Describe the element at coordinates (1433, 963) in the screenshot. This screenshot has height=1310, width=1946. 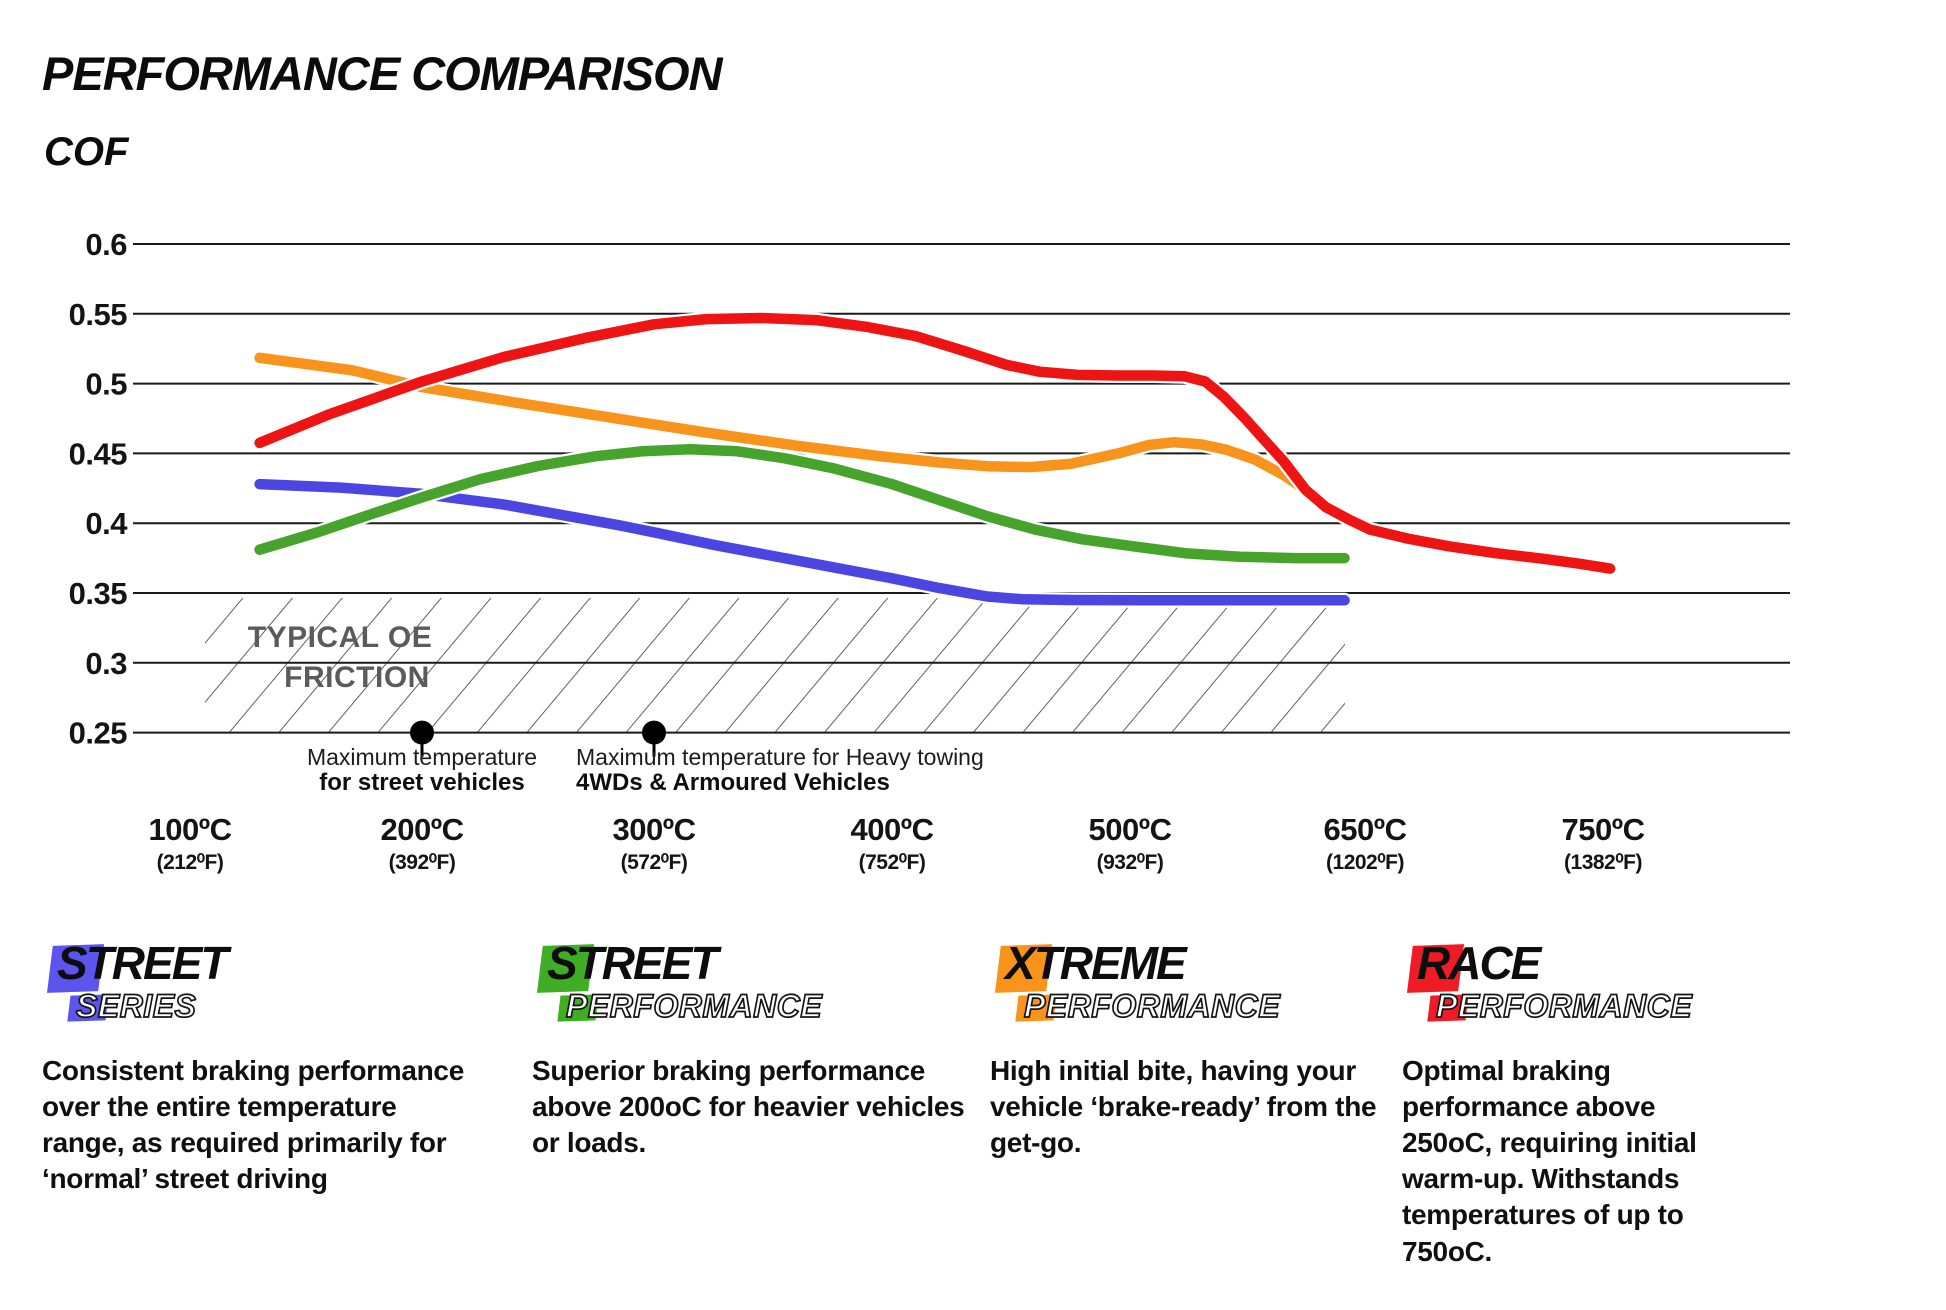
I see `logo-letter: R` at that location.